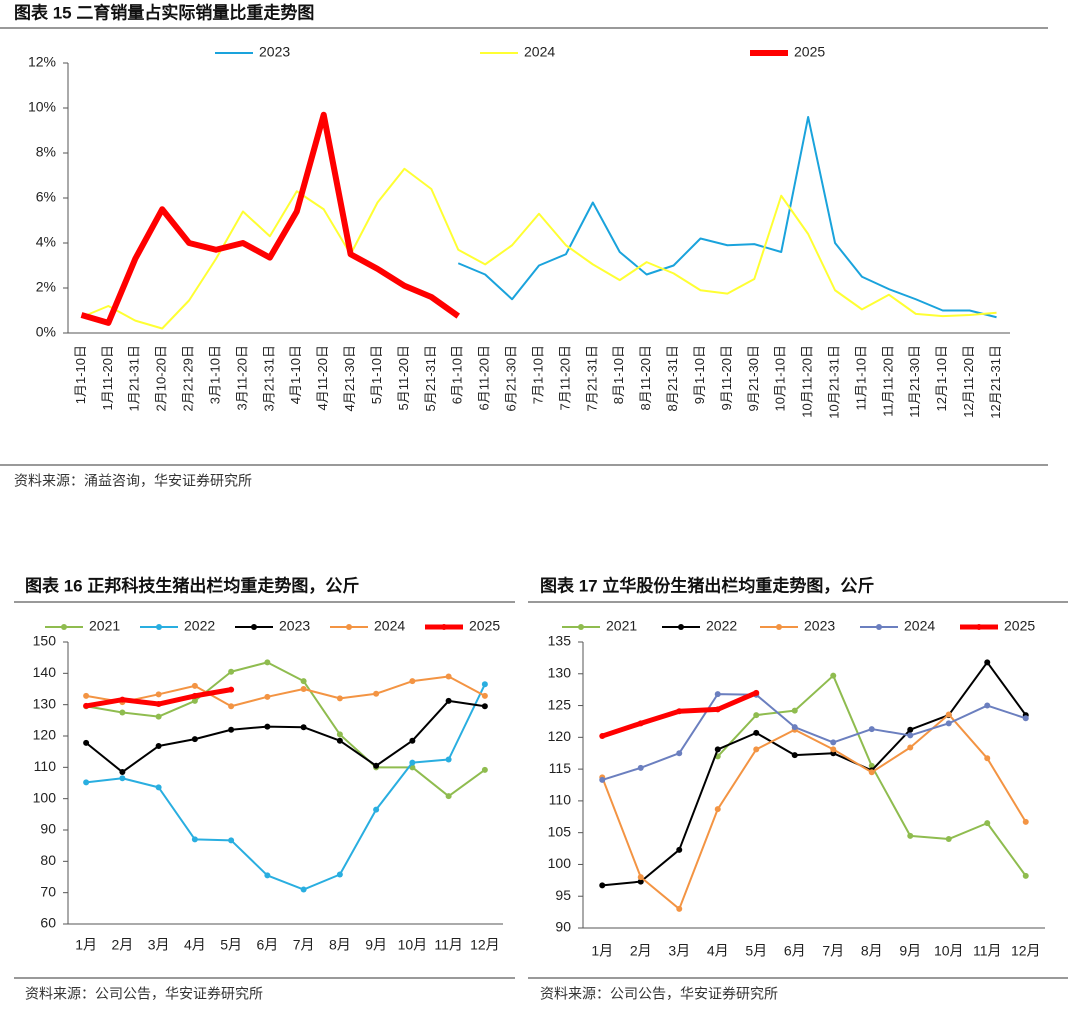 The image size is (1080, 1020). I want to click on x-tick-group: 7月11-20日, so click(564, 378).